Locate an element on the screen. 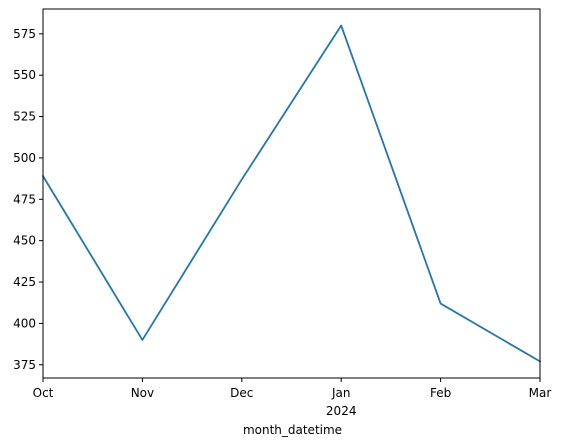 The width and height of the screenshot is (561, 446). y-tick-label: 400 is located at coordinates (24, 323).